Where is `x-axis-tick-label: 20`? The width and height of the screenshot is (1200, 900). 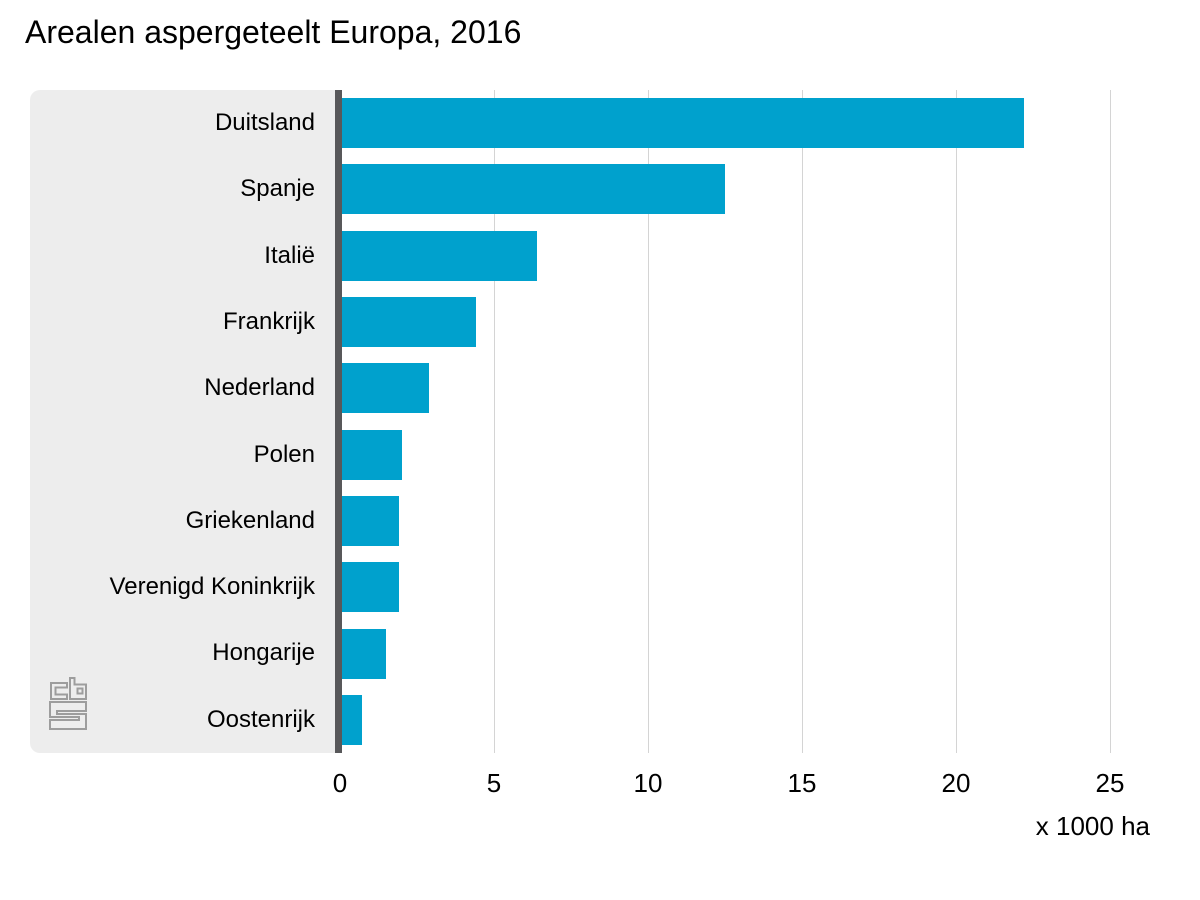 x-axis-tick-label: 20 is located at coordinates (956, 783).